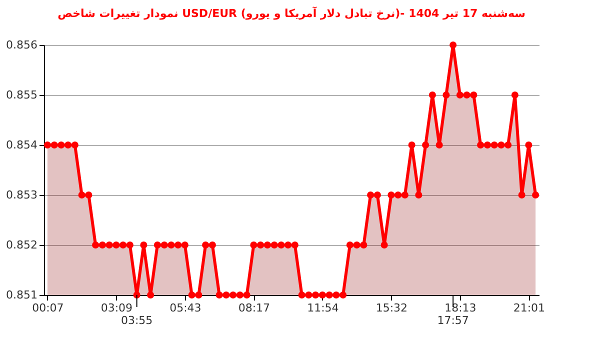 This screenshot has height=352, width=600. What do you see at coordinates (22, 245) in the screenshot?
I see `y-tick-label: 0.852` at bounding box center [22, 245].